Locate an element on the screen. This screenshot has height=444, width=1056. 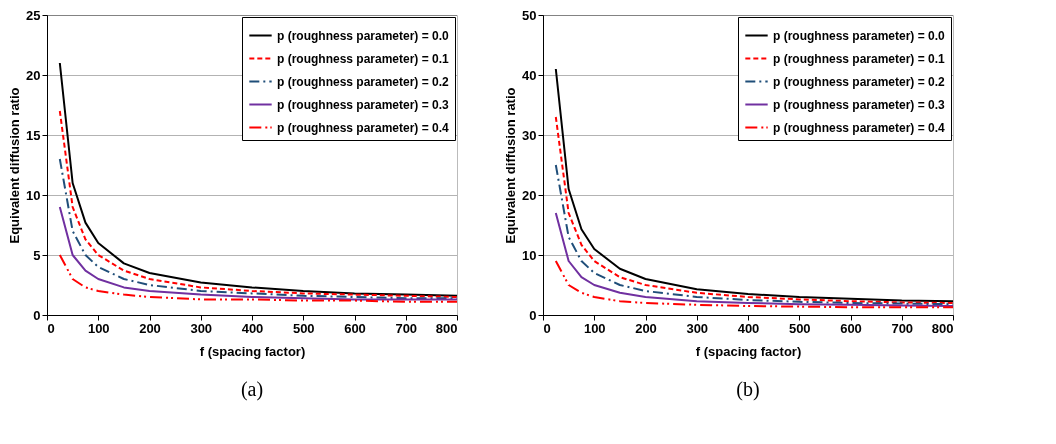
y-tick-label: 15 is located at coordinates (33, 135).